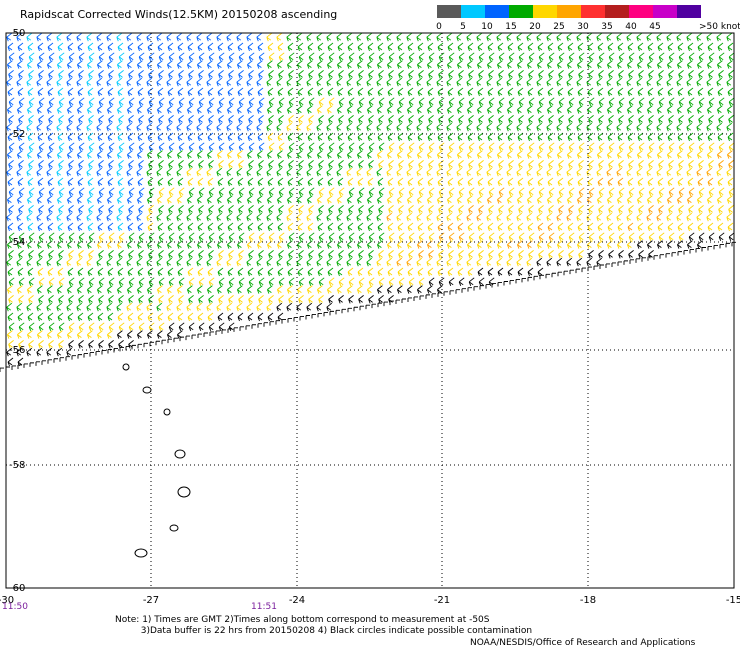  Describe the element at coordinates (297, 600) in the screenshot. I see `lon-label: -24` at that location.